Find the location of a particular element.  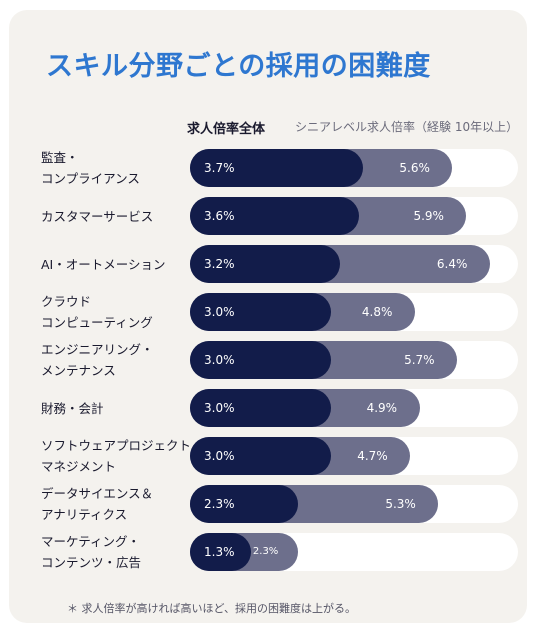

category-label: データサイエンス＆ アナリティクス is located at coordinates (97, 504).